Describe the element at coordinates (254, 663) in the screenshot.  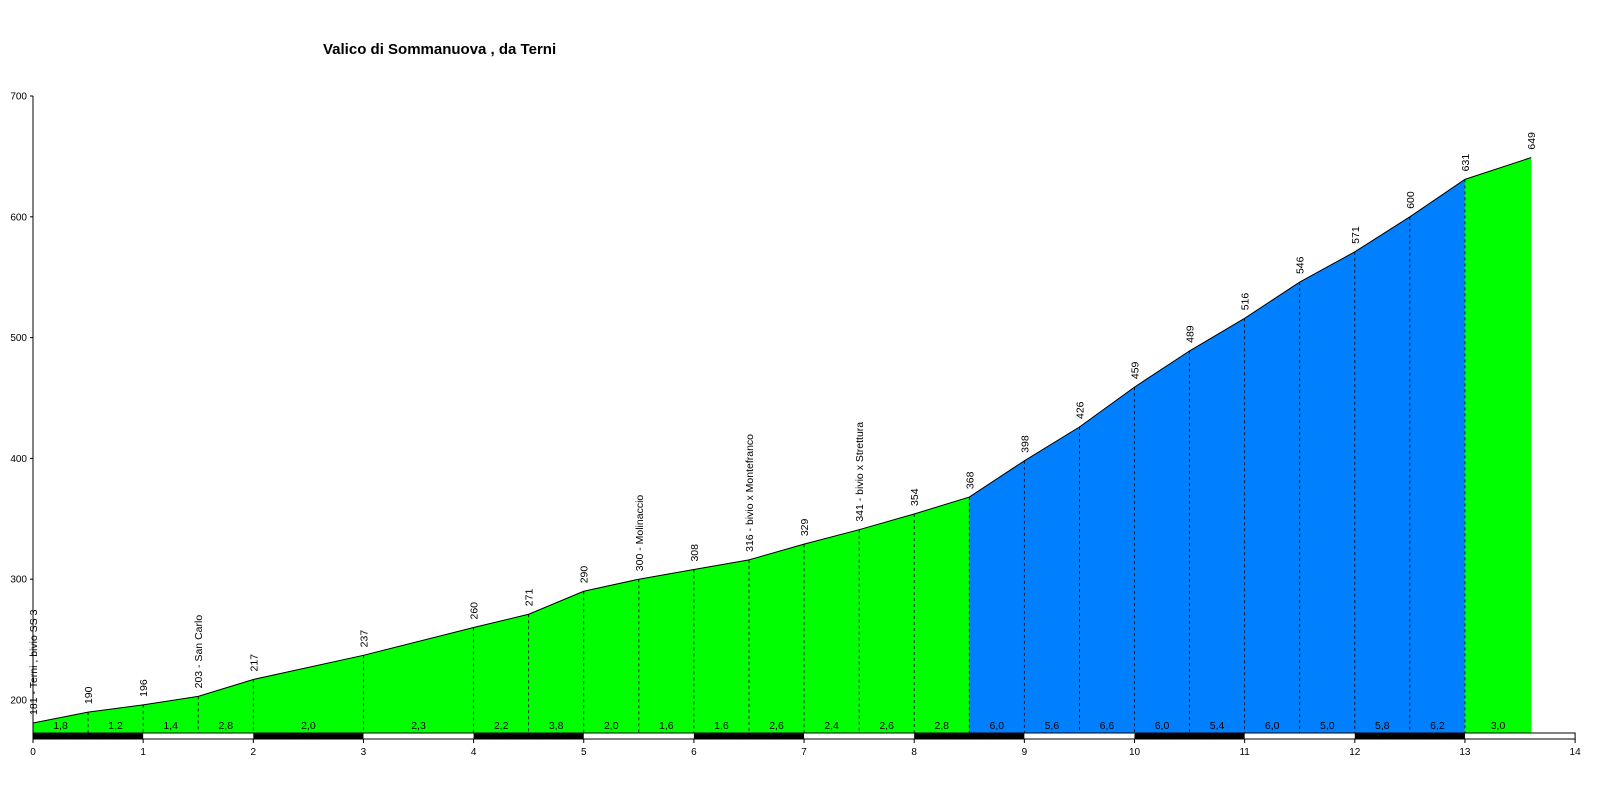
I see `elevation-label: 217` at that location.